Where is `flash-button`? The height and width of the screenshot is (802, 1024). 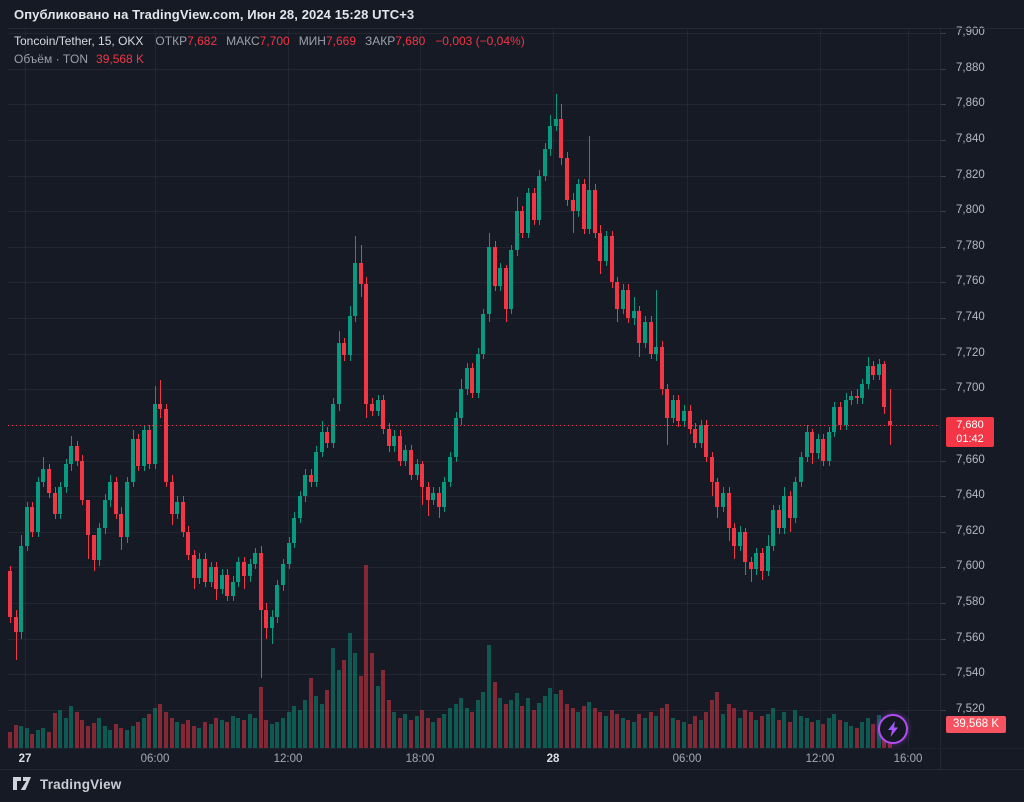 flash-button is located at coordinates (893, 729).